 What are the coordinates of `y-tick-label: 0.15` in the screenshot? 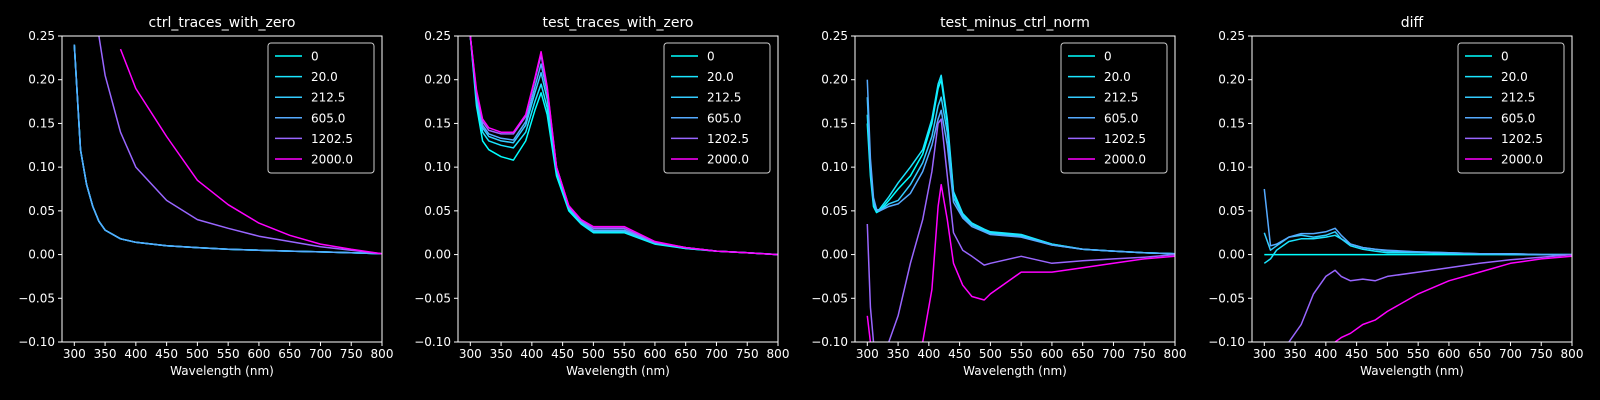 It's located at (437, 123).